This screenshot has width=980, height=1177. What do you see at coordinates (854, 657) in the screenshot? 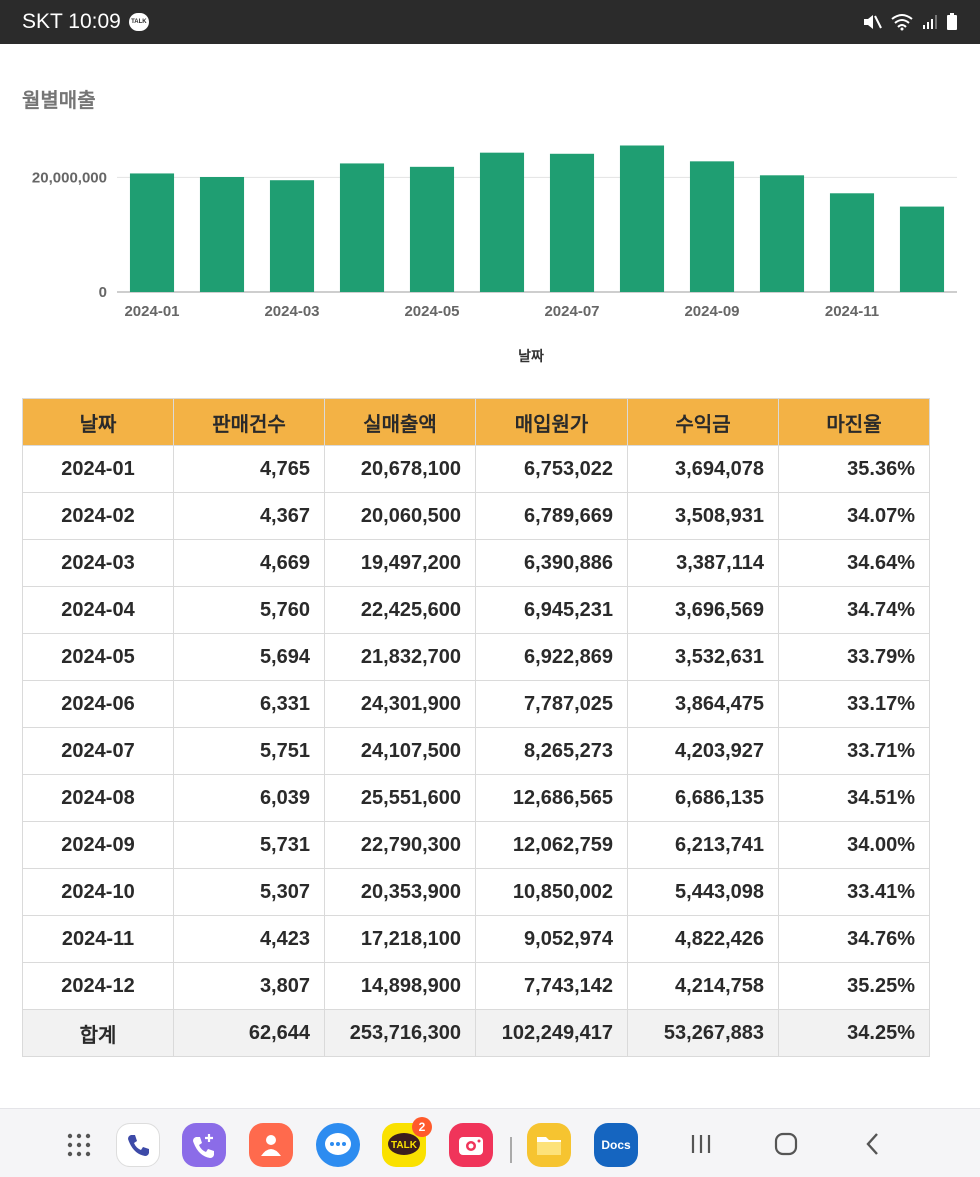
I see `value-cell: 33.79%` at bounding box center [854, 657].